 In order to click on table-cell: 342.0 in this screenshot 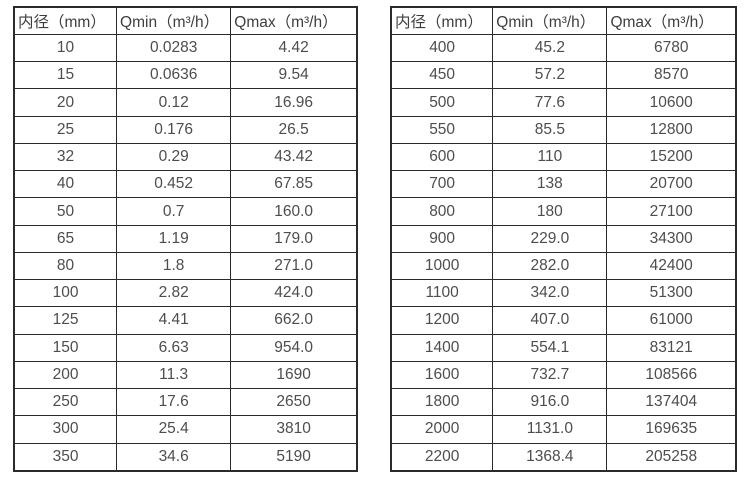, I will do `click(550, 293)`.